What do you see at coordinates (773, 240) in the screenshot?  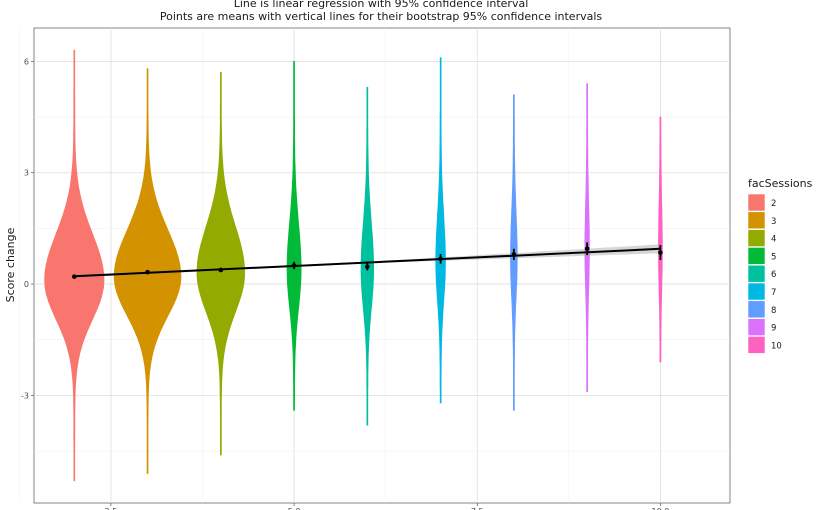 I see `legend-label-4: 4` at bounding box center [773, 240].